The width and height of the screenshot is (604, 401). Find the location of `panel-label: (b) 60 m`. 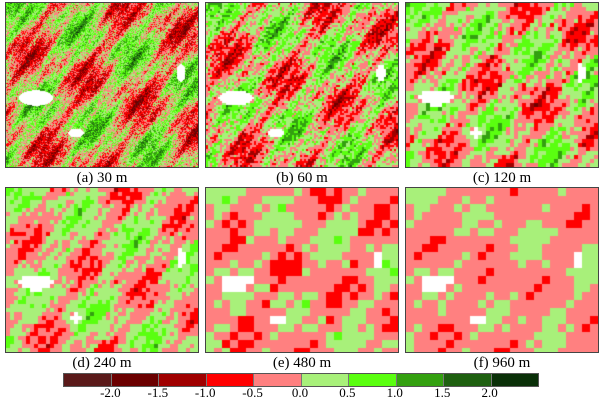

panel-label: (b) 60 m is located at coordinates (302, 178).